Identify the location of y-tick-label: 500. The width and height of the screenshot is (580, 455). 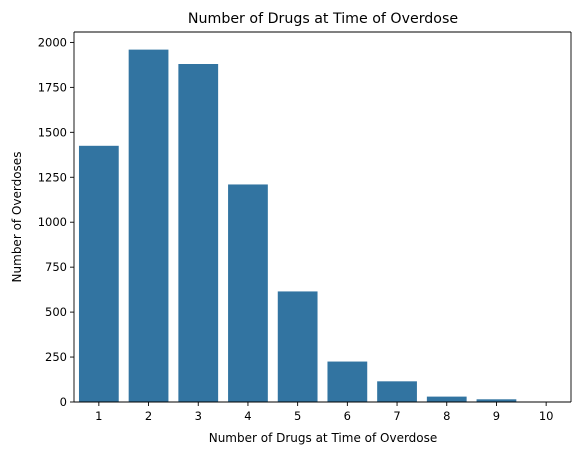
(56, 312).